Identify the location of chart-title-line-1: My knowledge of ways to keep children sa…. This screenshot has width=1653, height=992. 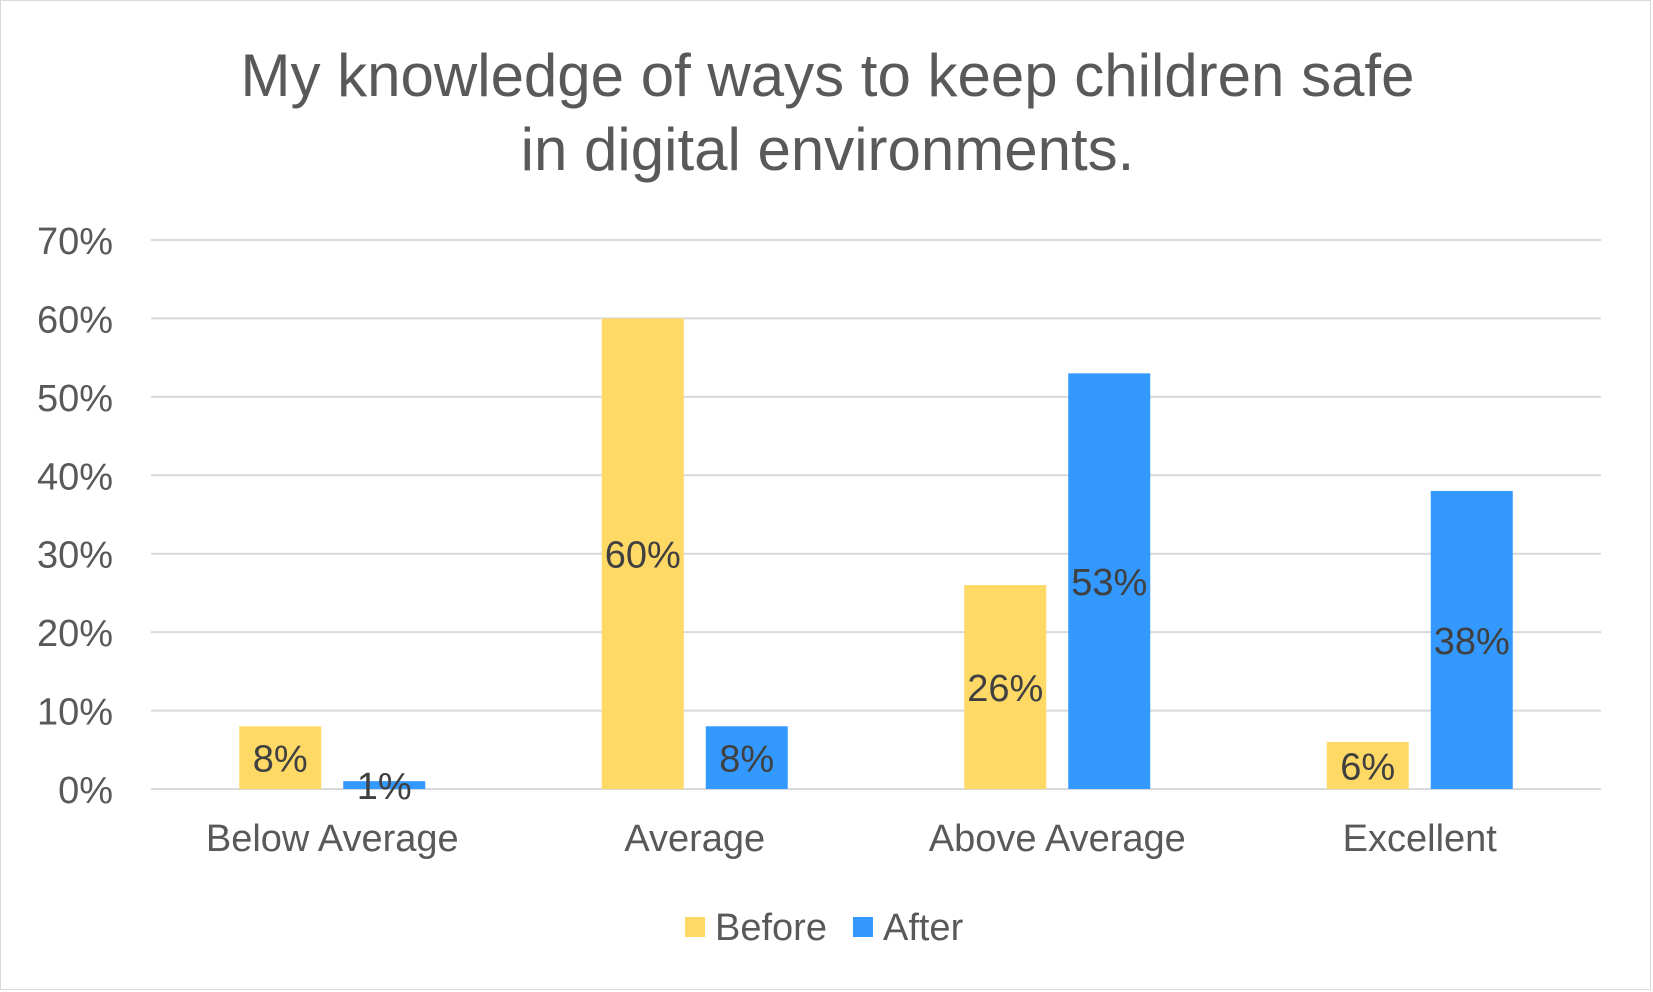
(827, 75).